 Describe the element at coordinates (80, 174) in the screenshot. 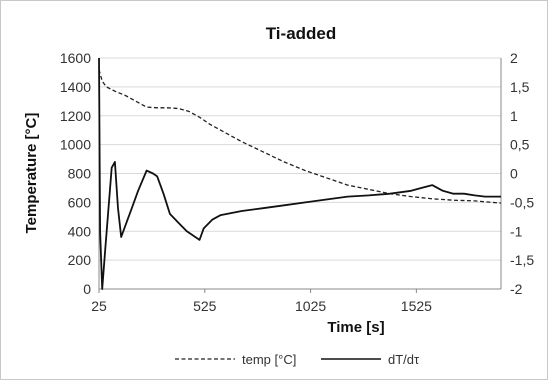

I see `y-tick-label: 800` at that location.